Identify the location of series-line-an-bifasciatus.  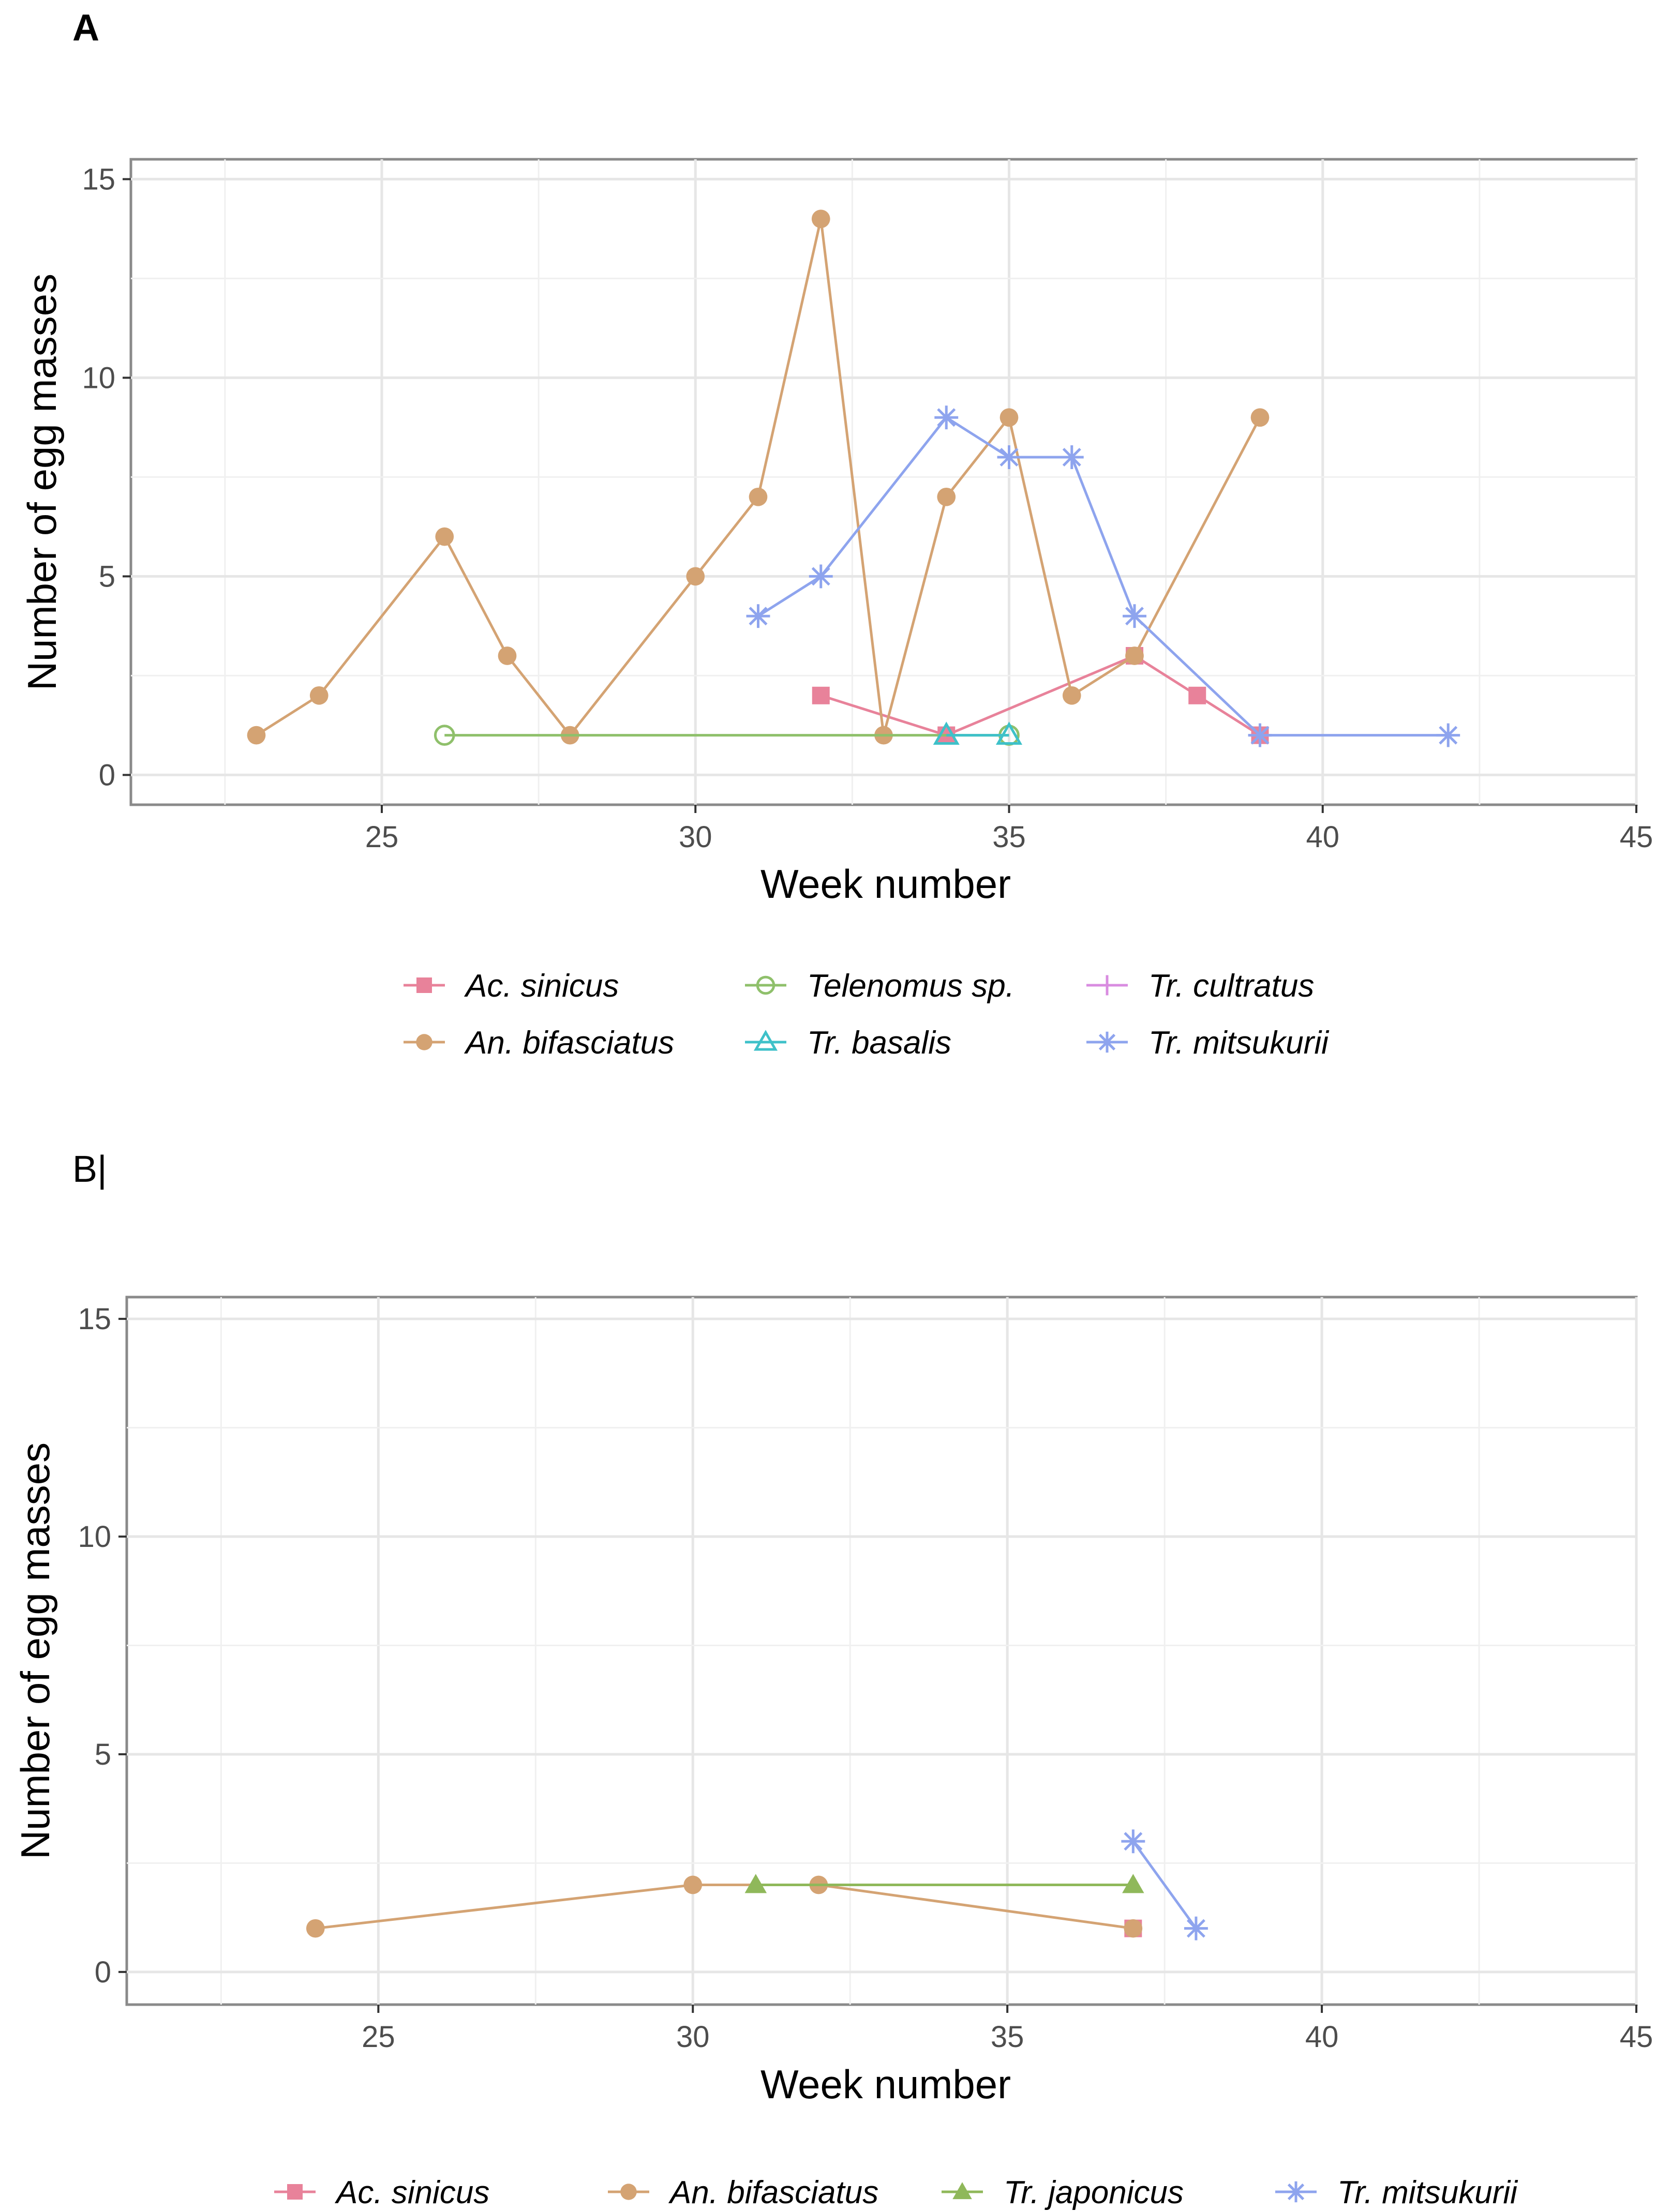
(758, 477).